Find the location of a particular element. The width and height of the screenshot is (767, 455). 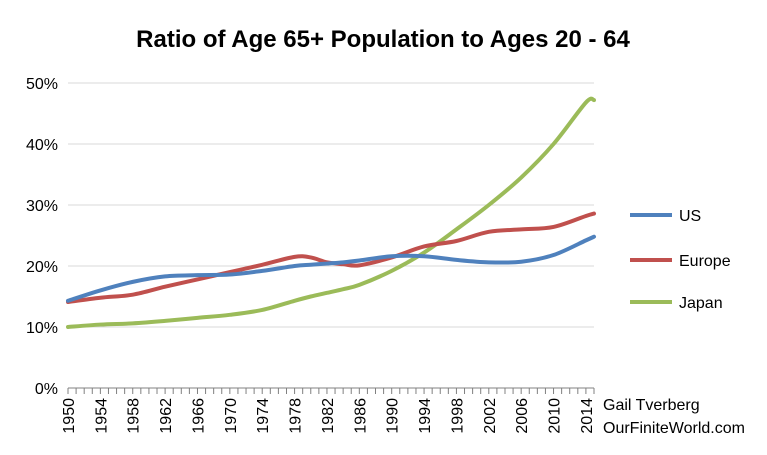

x-tick-label: 1986 is located at coordinates (360, 416).